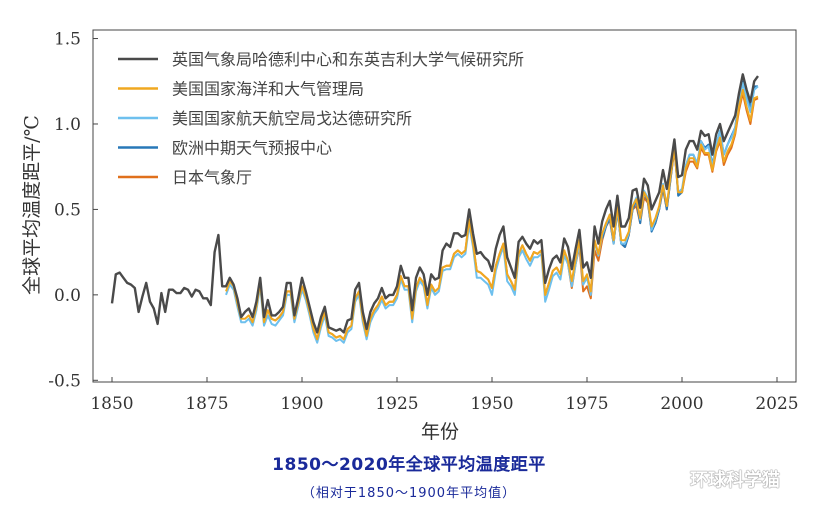 Image resolution: width=818 pixels, height=507 pixels. Describe the element at coordinates (301, 404) in the screenshot. I see `x-tick-label: 1900` at that location.